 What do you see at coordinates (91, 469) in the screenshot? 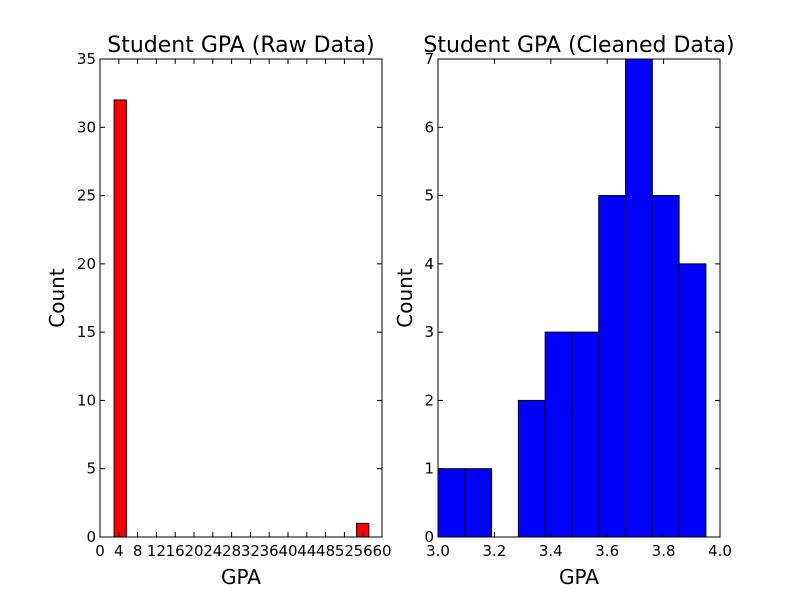
I see `raw-y-tick-label-1: 5` at bounding box center [91, 469].